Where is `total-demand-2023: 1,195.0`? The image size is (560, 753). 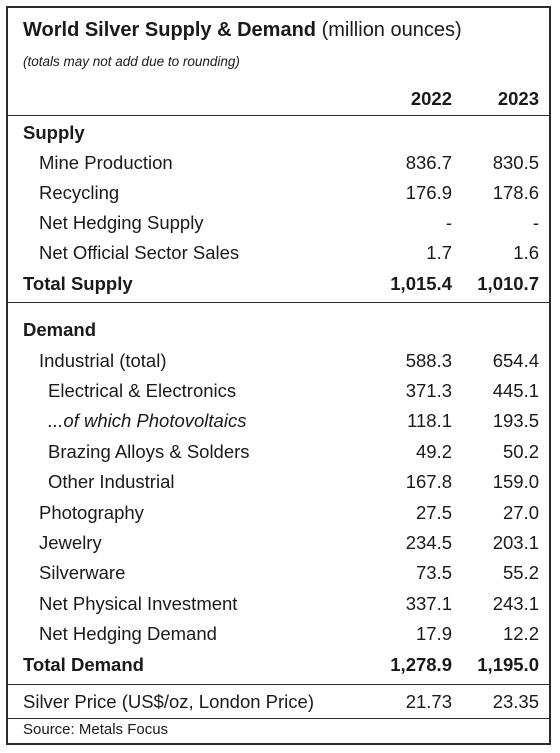
total-demand-2023: 1,195.0 is located at coordinates (508, 664).